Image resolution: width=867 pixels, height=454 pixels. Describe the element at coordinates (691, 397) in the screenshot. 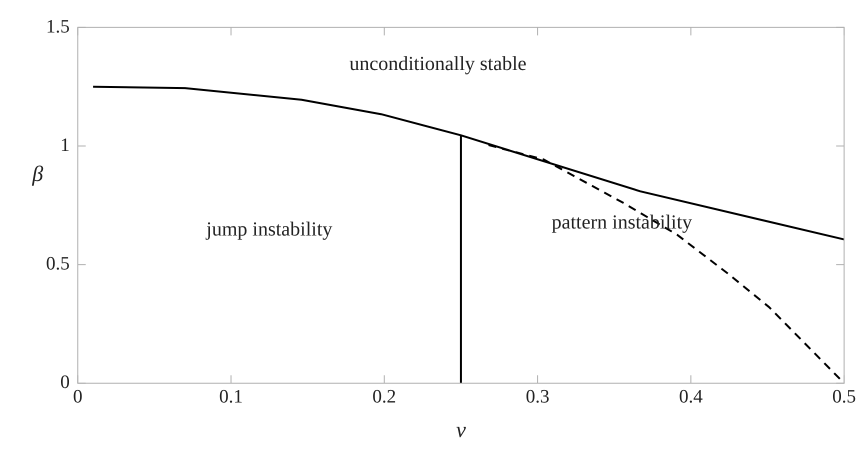

I see `x-tick-label: 0.4` at that location.